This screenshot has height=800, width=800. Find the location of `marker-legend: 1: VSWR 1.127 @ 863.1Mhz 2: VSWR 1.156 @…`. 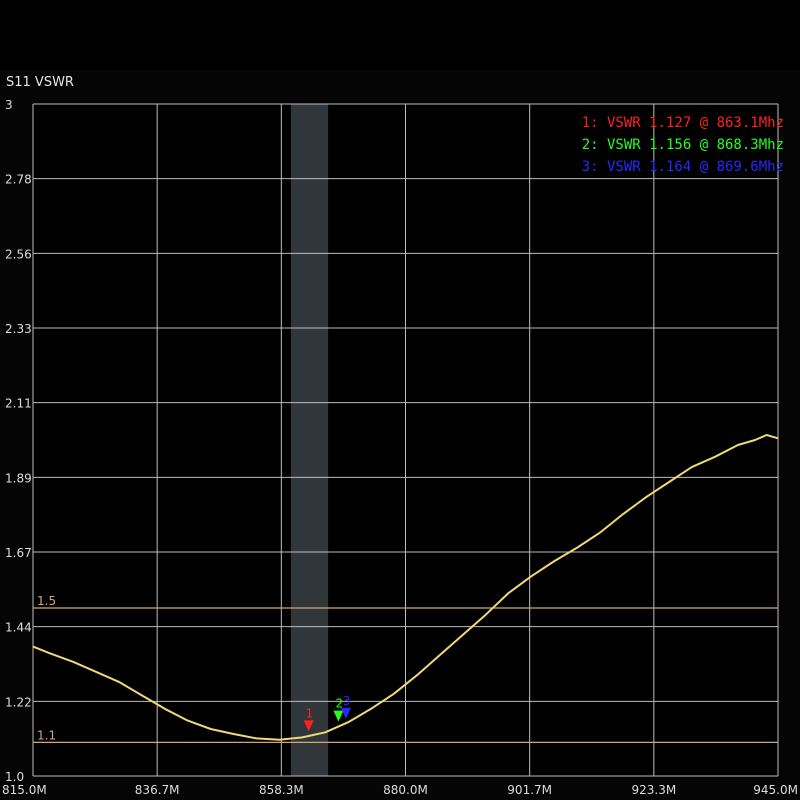

marker-legend: 1: VSWR 1.127 @ 863.1Mhz 2: VSWR 1.156 @… is located at coordinates (683, 145).